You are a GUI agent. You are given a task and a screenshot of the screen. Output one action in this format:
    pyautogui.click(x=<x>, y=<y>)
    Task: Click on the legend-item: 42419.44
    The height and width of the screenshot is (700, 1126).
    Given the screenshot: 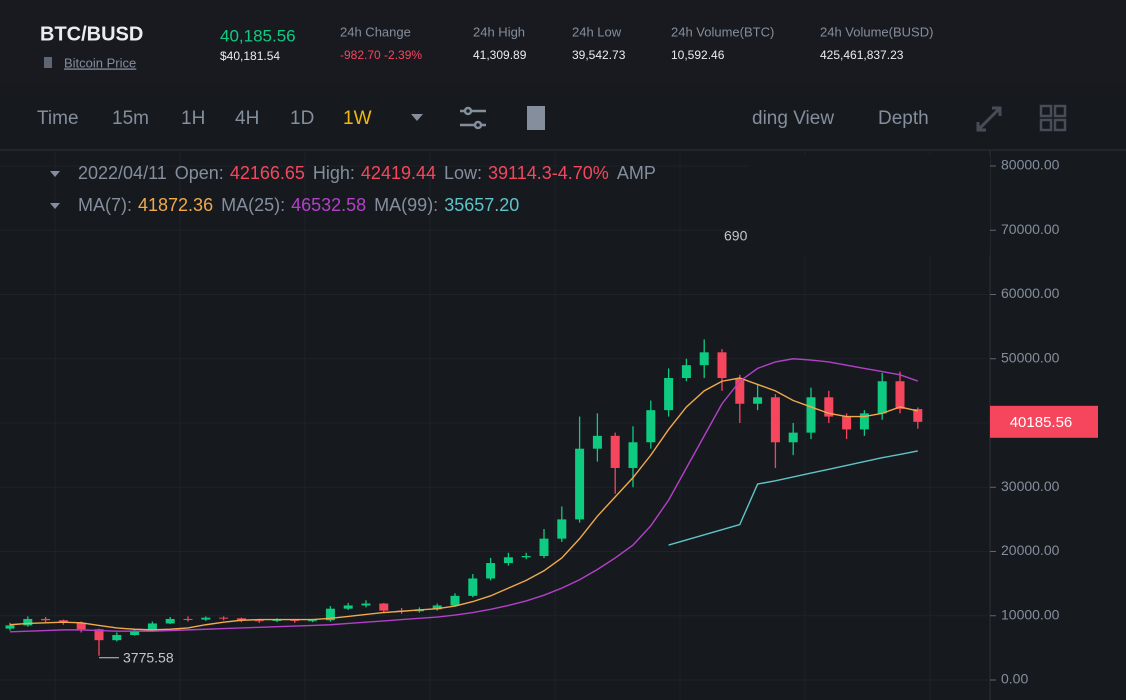 What is the action you would take?
    pyautogui.click(x=398, y=173)
    